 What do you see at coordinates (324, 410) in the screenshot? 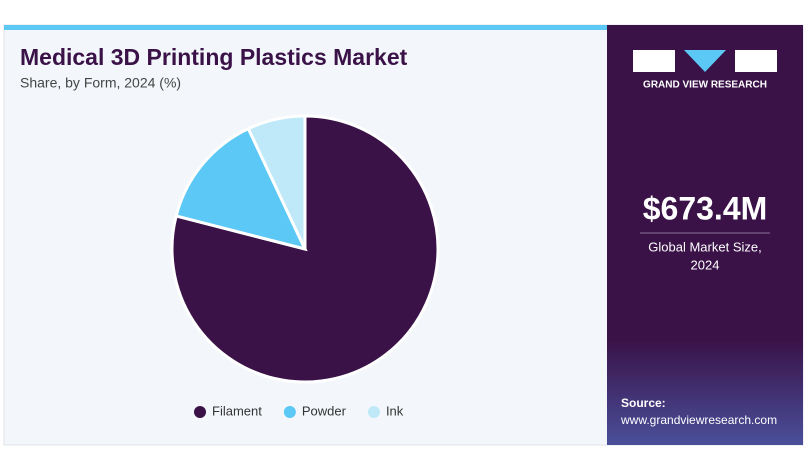
I see `legend-label: Powder` at bounding box center [324, 410].